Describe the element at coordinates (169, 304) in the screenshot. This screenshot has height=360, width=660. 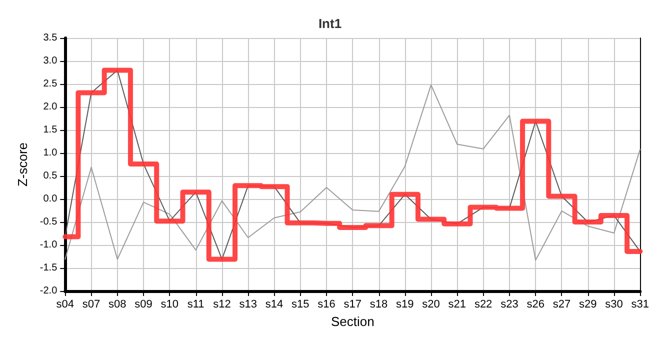
I see `x-tick-label: s10` at that location.